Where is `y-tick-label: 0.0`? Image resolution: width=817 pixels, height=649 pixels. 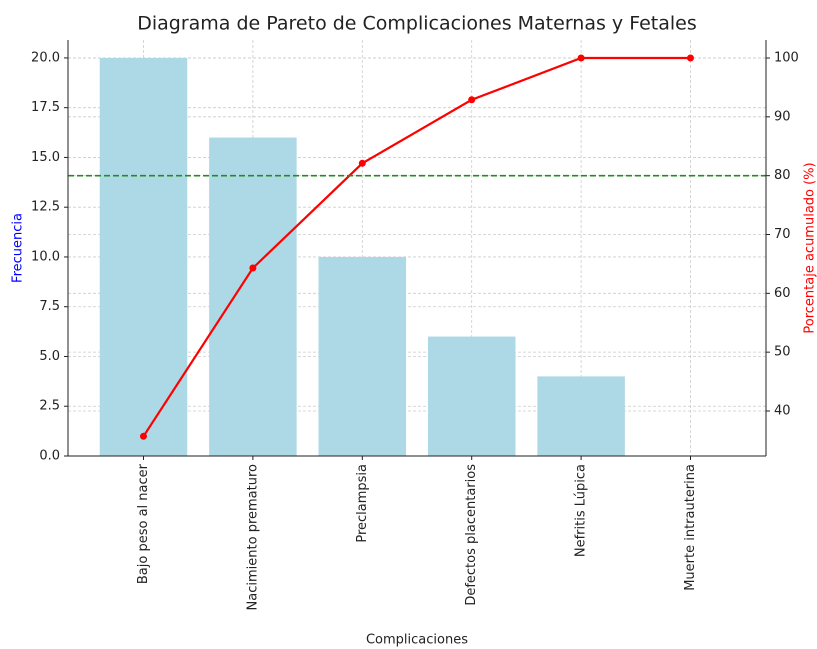 y-tick-label: 0.0 is located at coordinates (49, 456).